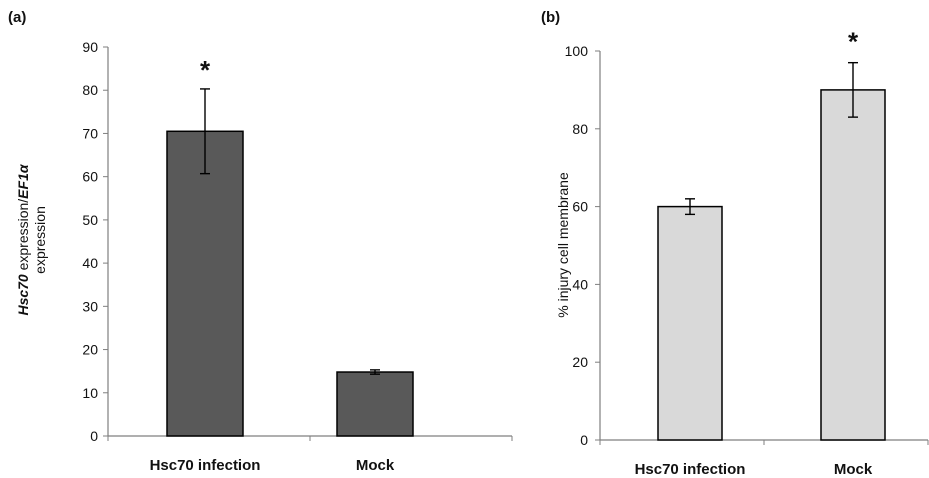 The width and height of the screenshot is (929, 478). I want to click on panel-b-y-tick-label: 20, so click(580, 362).